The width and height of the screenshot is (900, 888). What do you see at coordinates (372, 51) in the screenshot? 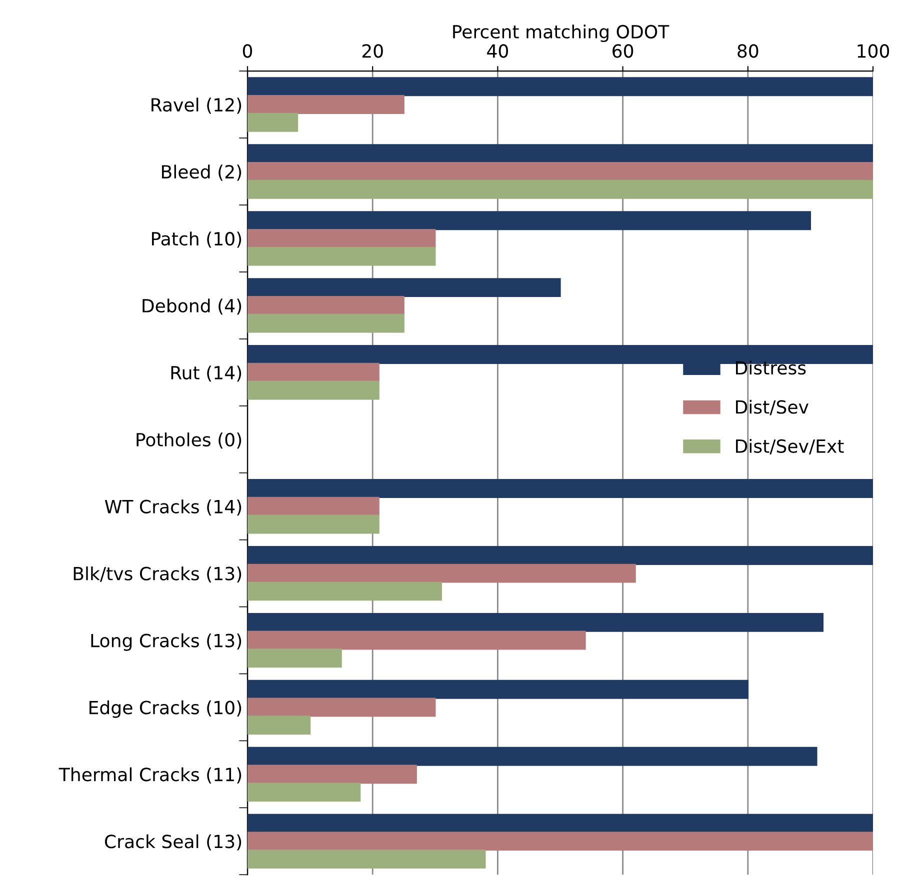
I see `x-tick-label: 20` at bounding box center [372, 51].